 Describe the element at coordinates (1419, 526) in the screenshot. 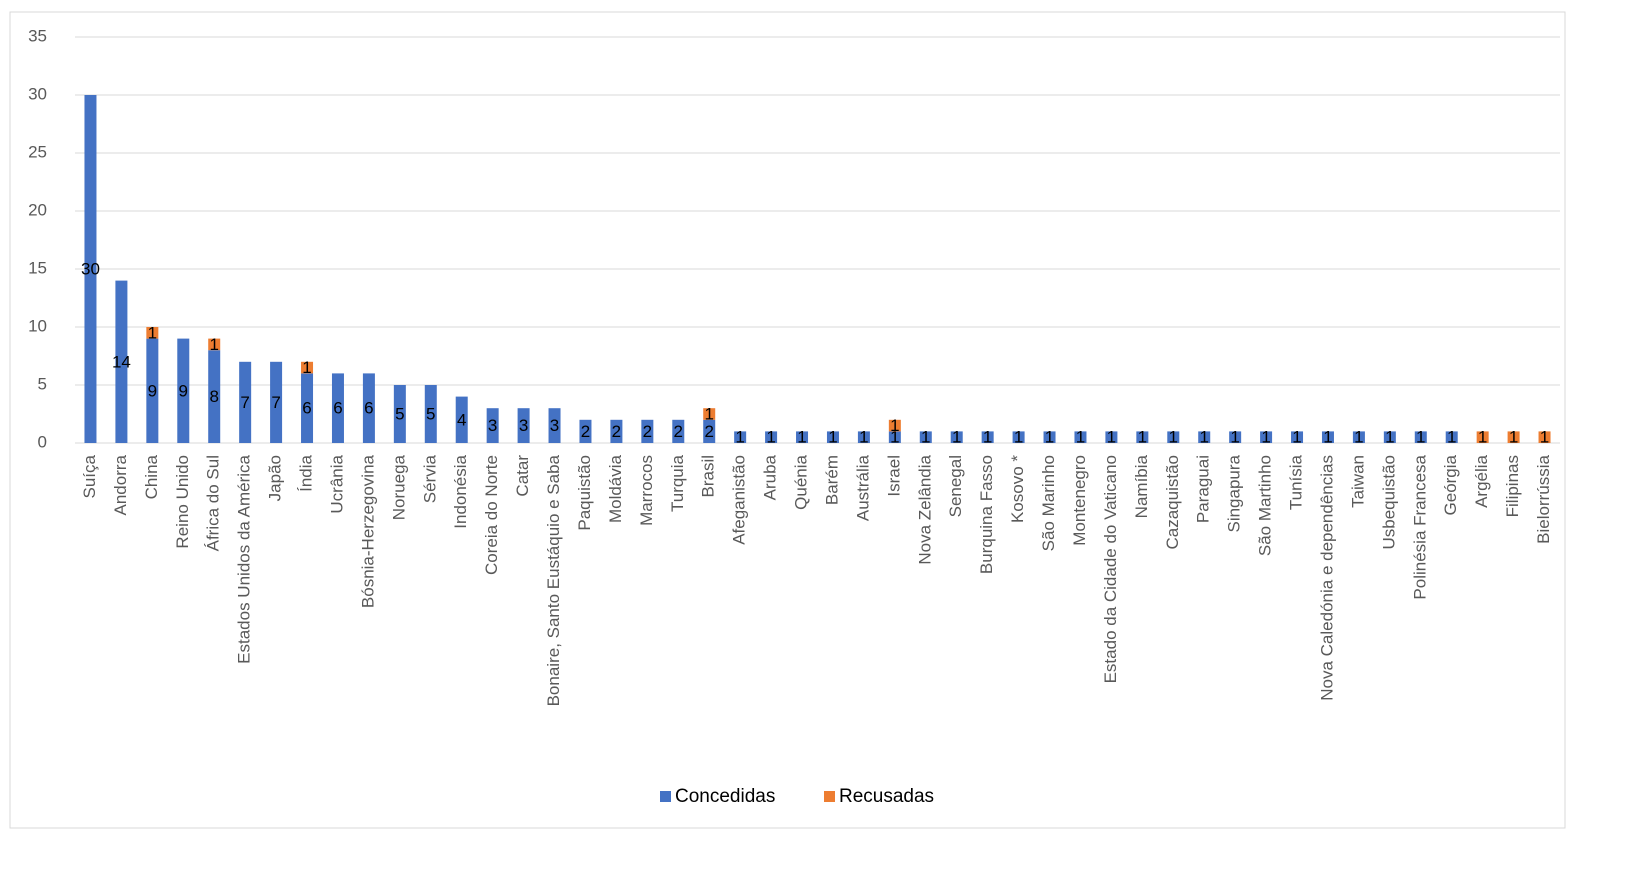

I see `x-tick-label: Polinésia Francesa` at that location.